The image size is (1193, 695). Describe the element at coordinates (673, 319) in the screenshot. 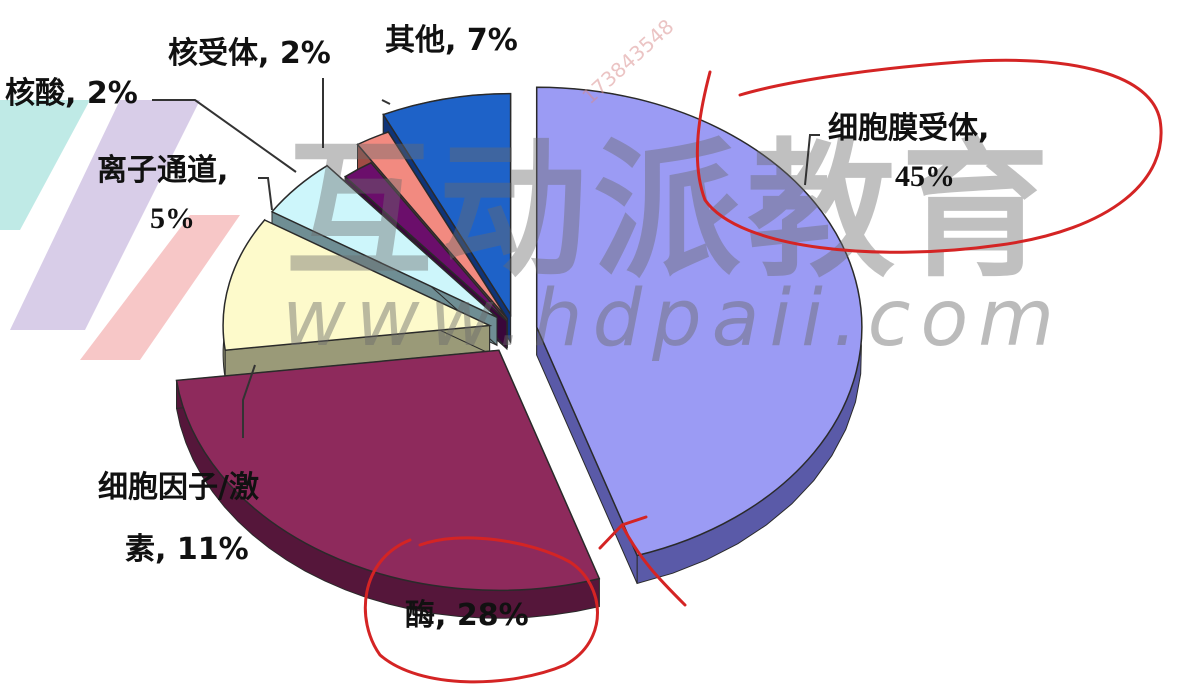

I see `watermark-url: www.hdpaii.com` at that location.